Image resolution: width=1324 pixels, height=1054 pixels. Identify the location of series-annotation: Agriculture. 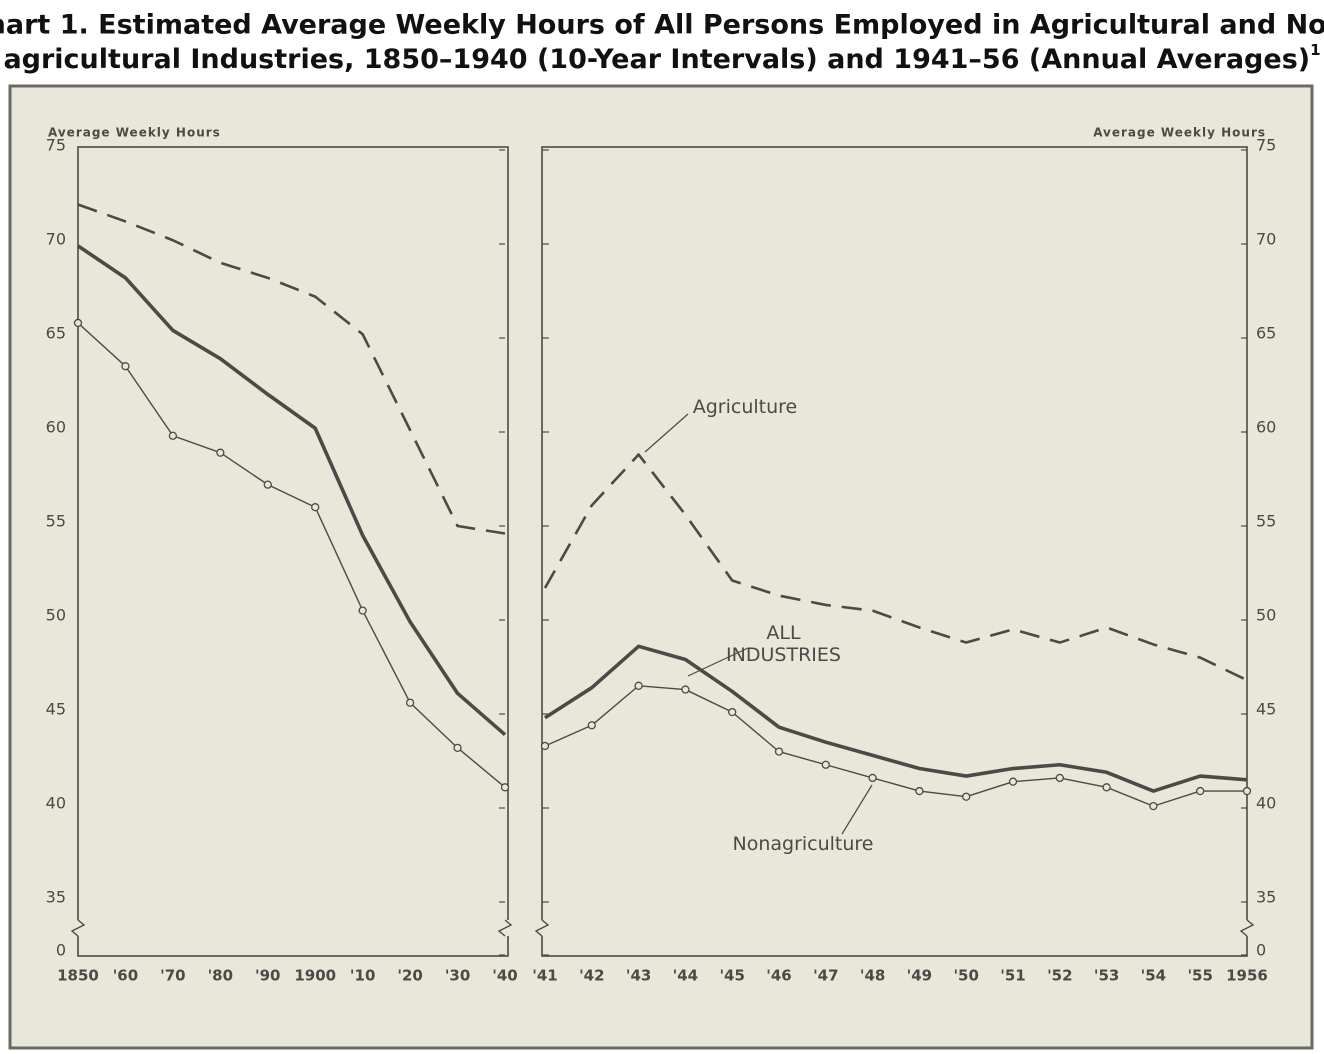
(745, 407).